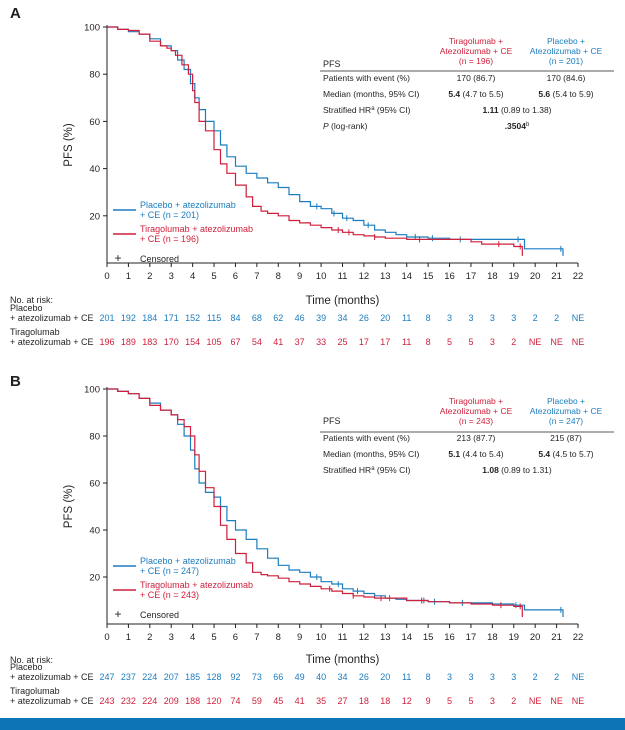  Describe the element at coordinates (117, 258) in the screenshot. I see `legend-censor-symbol: +` at that location.